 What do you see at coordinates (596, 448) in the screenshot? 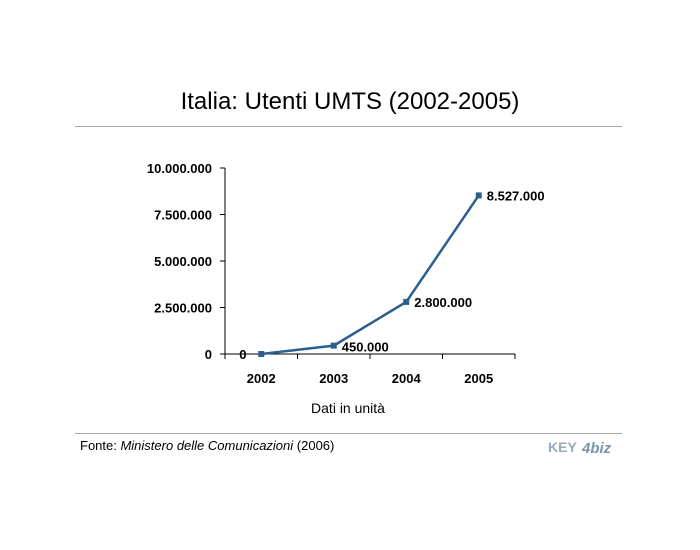
I see `logo-text-biz: 4biz` at bounding box center [596, 448].